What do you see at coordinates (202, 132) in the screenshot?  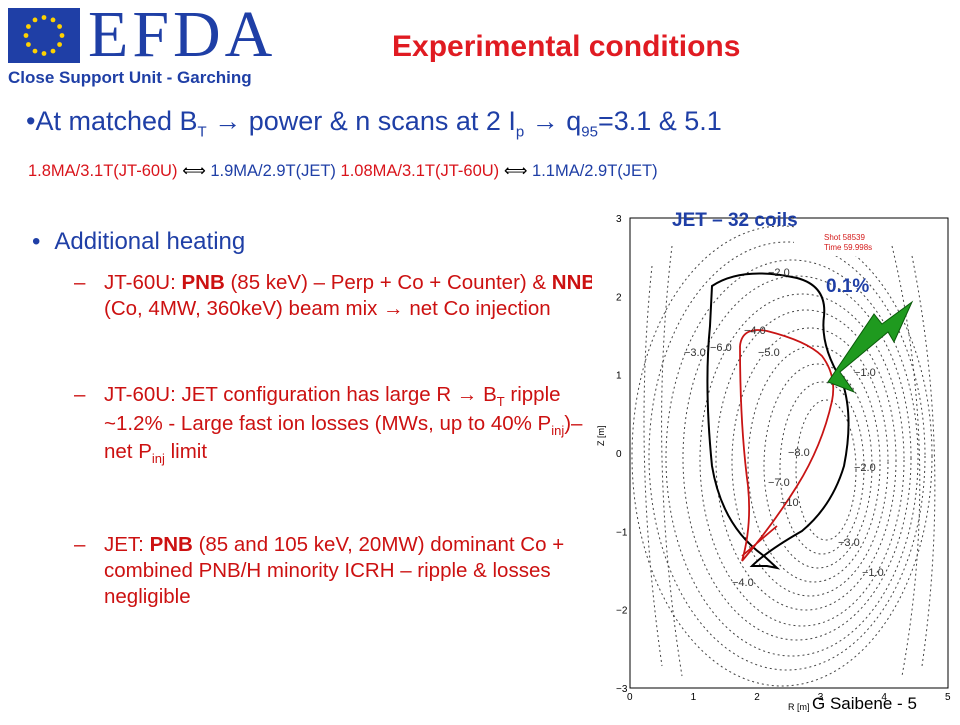 I see `lead-sub-a: T` at bounding box center [202, 132].